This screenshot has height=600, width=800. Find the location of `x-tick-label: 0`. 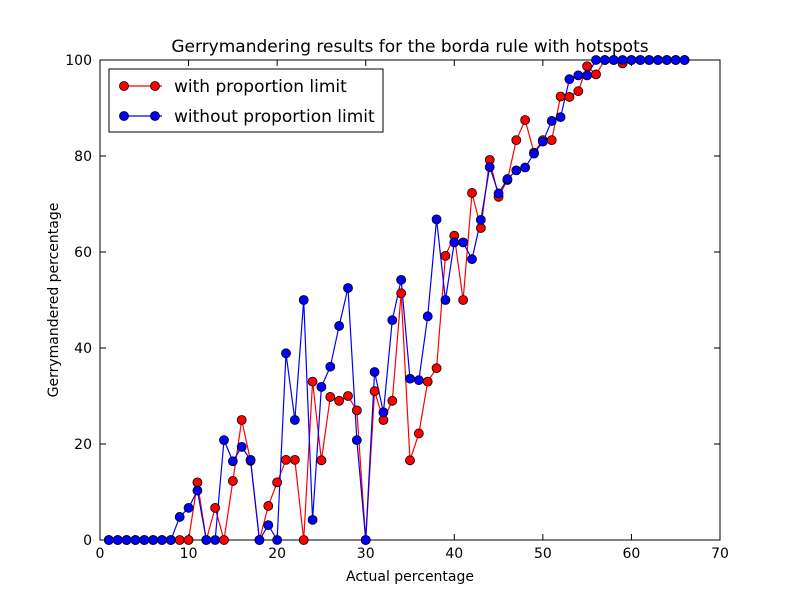

x-tick-label: 0 is located at coordinates (100, 554).